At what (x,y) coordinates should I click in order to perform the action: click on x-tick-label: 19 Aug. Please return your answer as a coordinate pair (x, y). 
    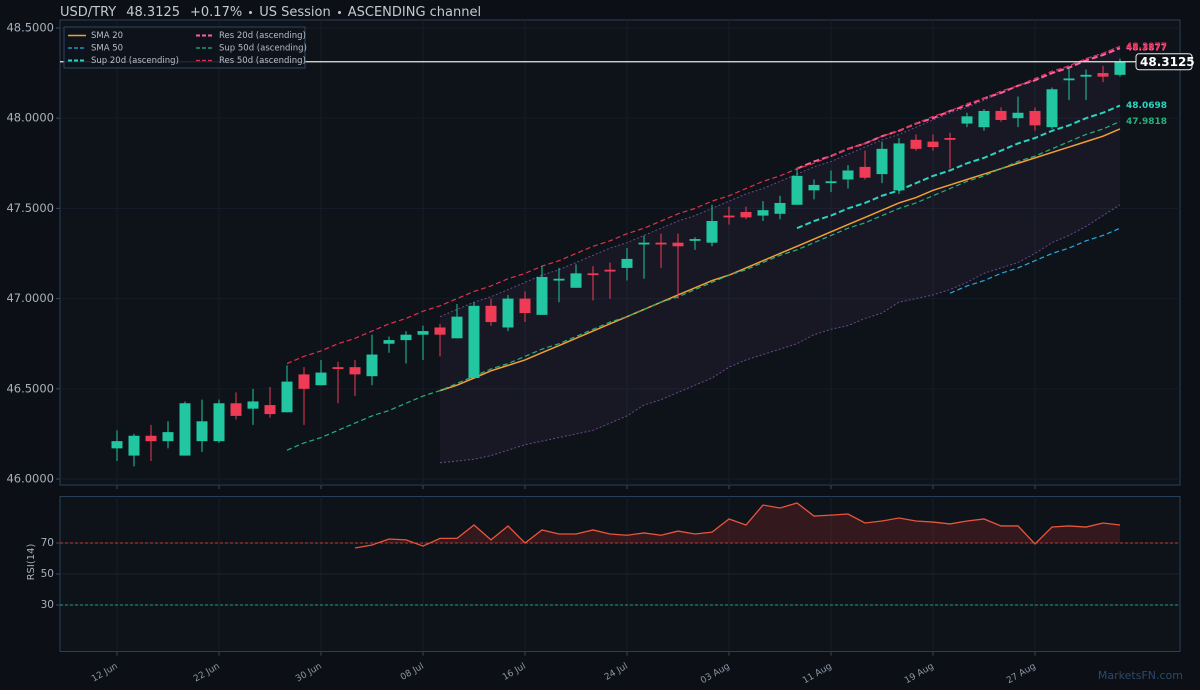
    Looking at the image, I should click on (919, 674).